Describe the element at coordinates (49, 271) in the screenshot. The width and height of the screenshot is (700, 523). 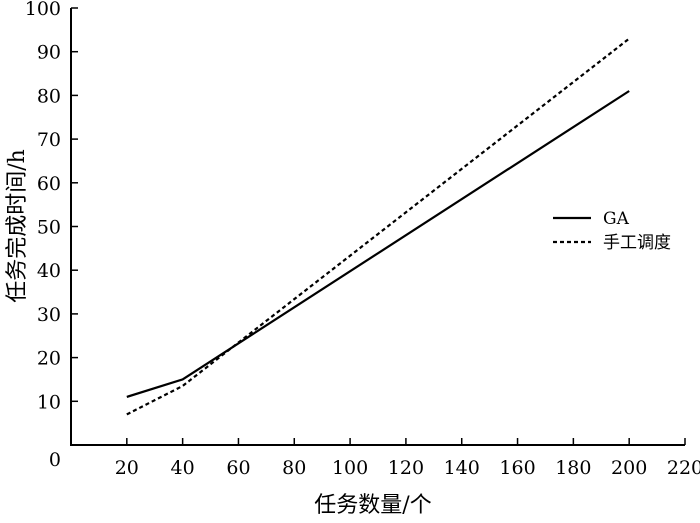
I see `y-tick-label: 40` at that location.